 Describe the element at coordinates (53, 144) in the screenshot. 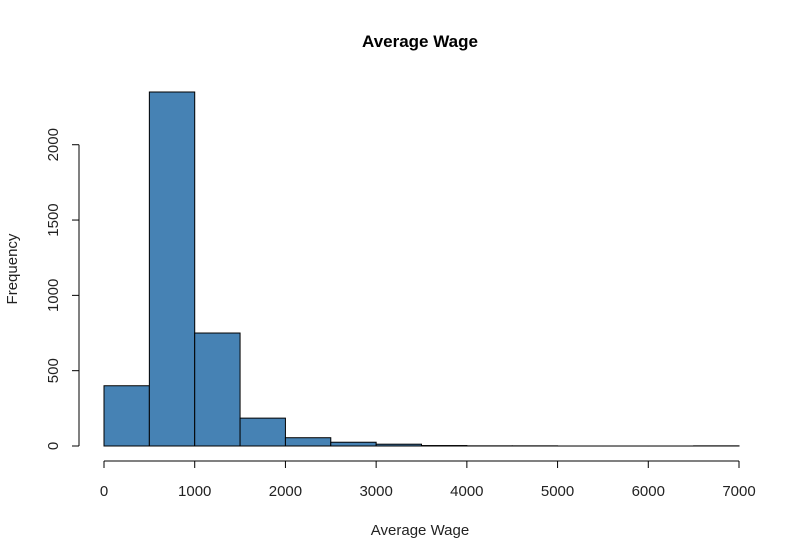

I see `y-tick-label-4: 2000` at that location.